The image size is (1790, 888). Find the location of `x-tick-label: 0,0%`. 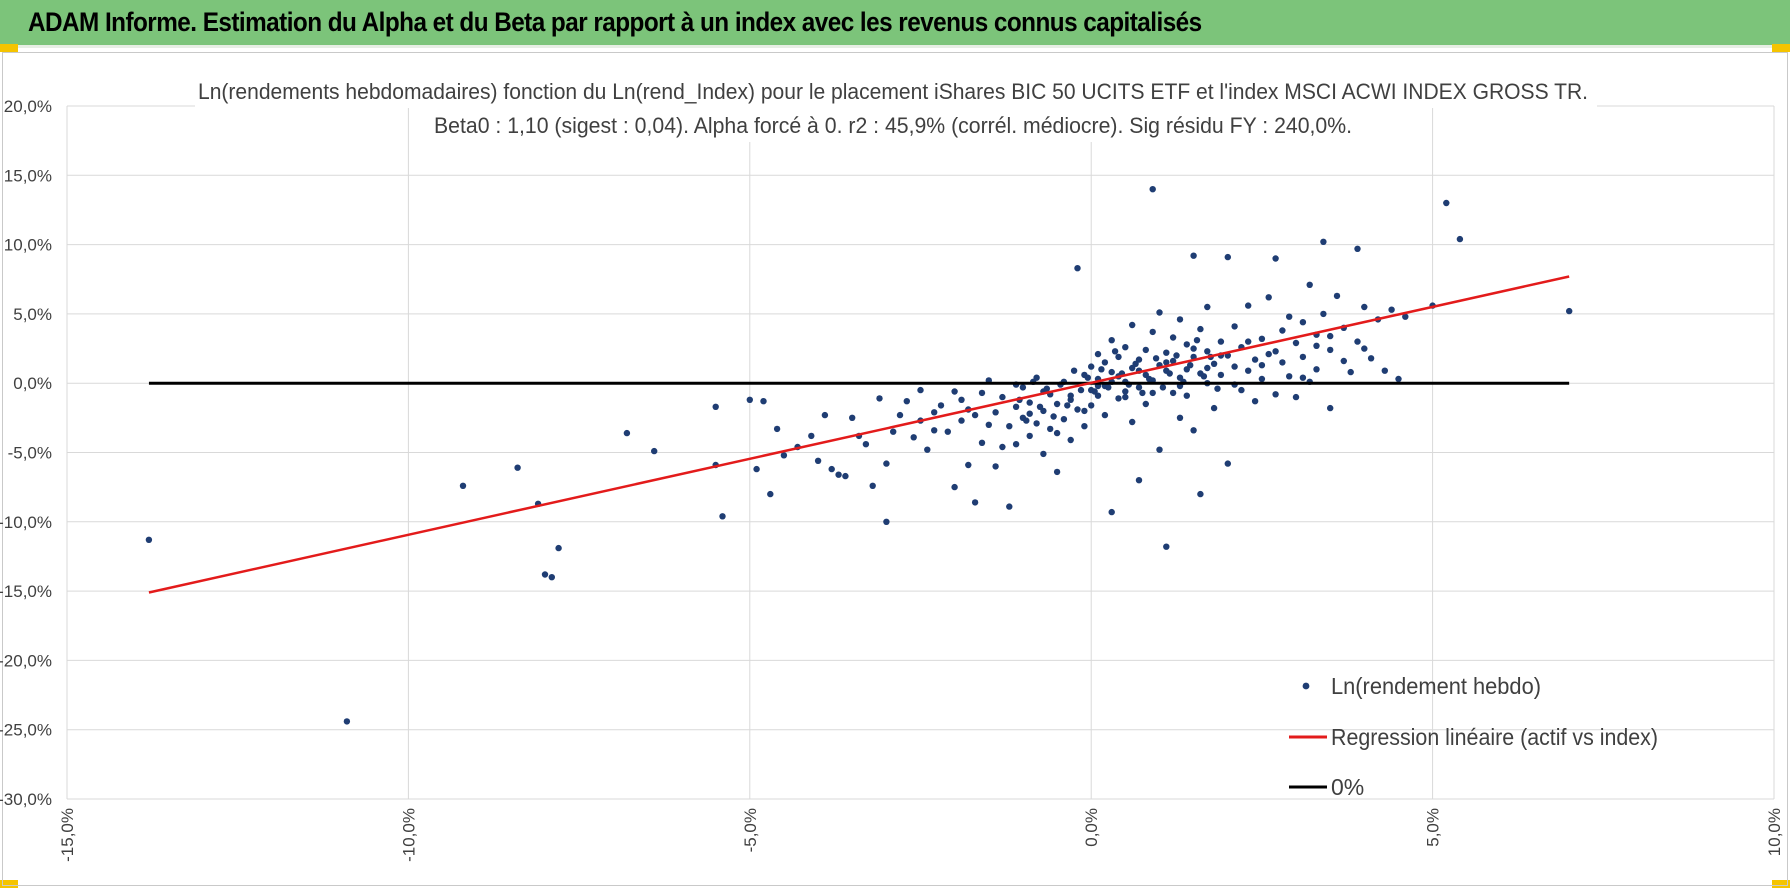

x-tick-label: 0,0% is located at coordinates (1091, 827).